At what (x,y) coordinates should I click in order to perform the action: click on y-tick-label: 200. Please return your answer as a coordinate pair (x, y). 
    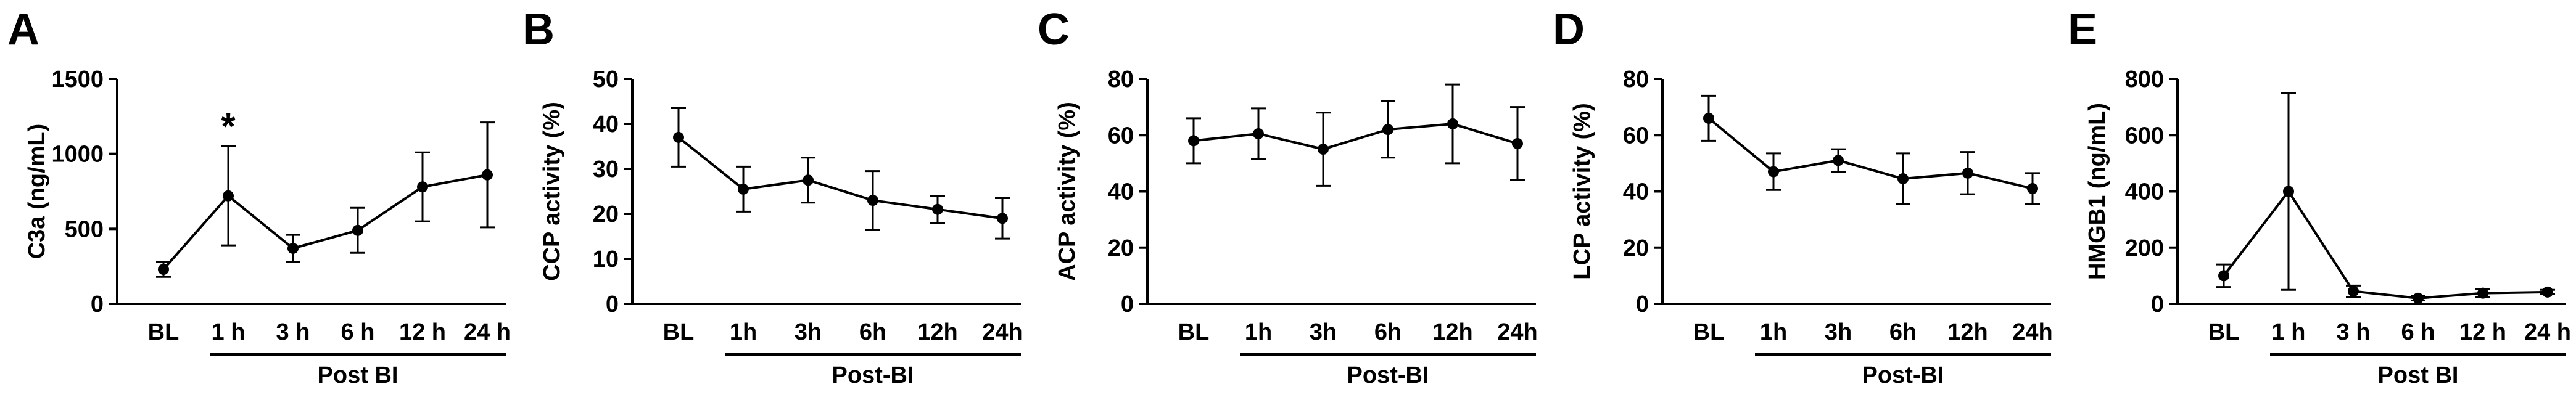
    Looking at the image, I should click on (2144, 248).